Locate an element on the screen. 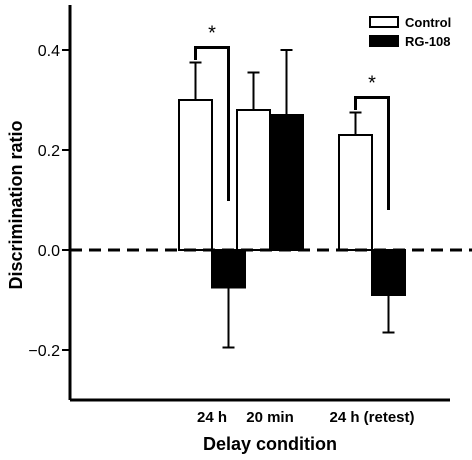 This screenshot has width=472, height=460. y-tick-label: −0.2 is located at coordinates (44, 351).